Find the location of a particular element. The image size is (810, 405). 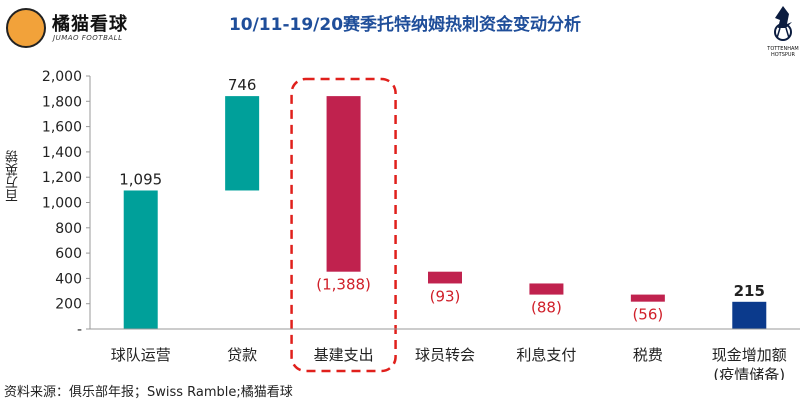

y-tick-label: 400 is located at coordinates (68, 279).